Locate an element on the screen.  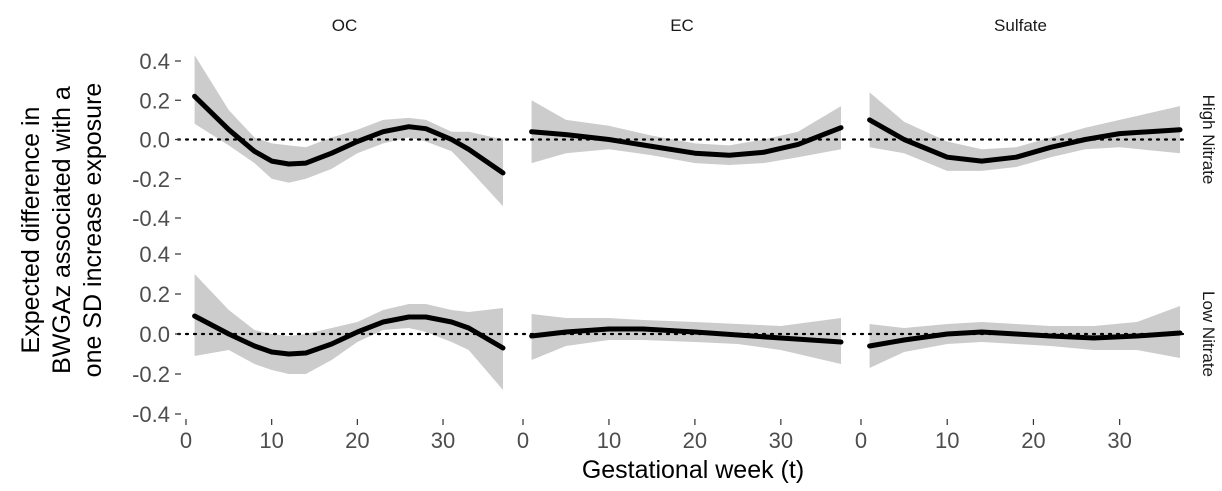
panel-high-nitrate-oc is located at coordinates (344, 131).